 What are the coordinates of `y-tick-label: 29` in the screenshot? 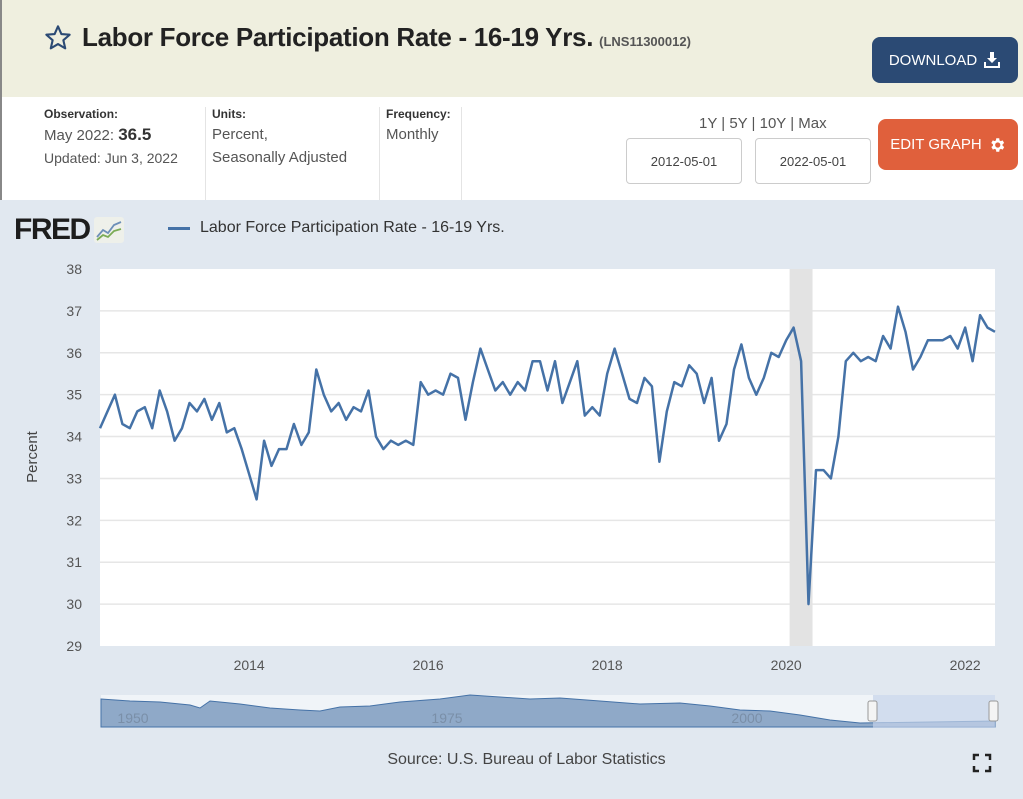 It's located at (74, 646).